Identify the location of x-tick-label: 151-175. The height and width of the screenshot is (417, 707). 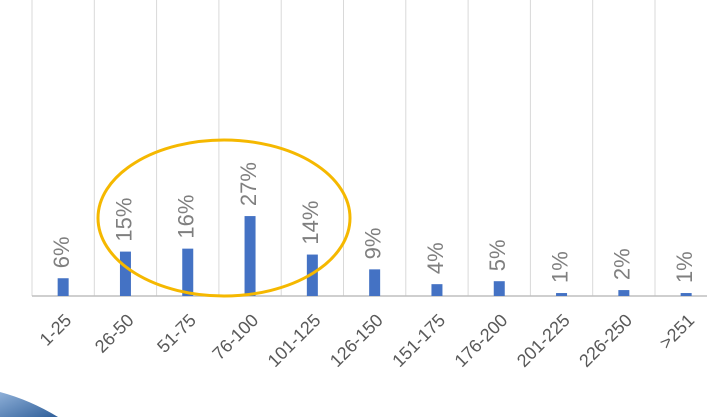
(418, 340).